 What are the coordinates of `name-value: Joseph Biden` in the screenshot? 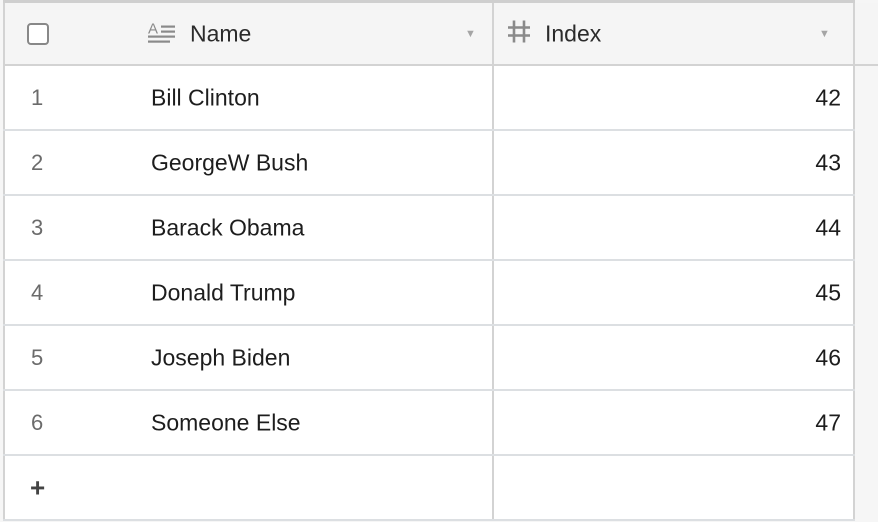 It's located at (221, 357).